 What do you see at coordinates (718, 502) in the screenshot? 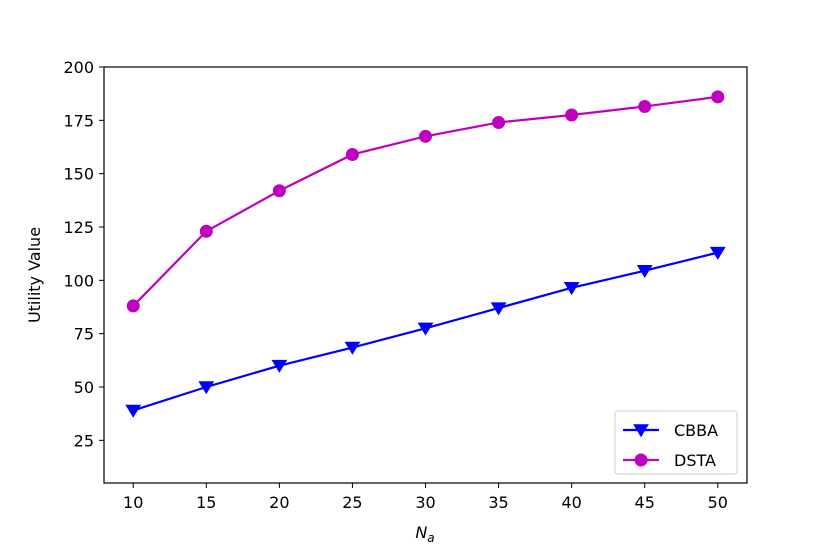
I see `x-tick-label: 50` at bounding box center [718, 502].